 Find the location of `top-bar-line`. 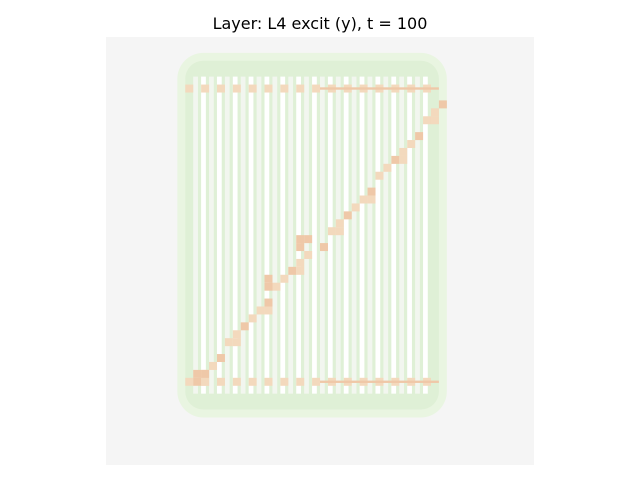

top-bar-line is located at coordinates (379, 88).